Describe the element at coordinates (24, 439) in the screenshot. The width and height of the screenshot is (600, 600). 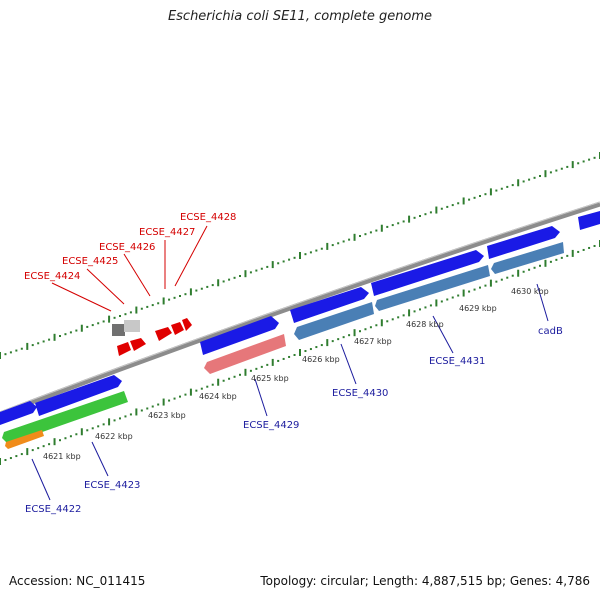
I see `gene-orange` at that location.